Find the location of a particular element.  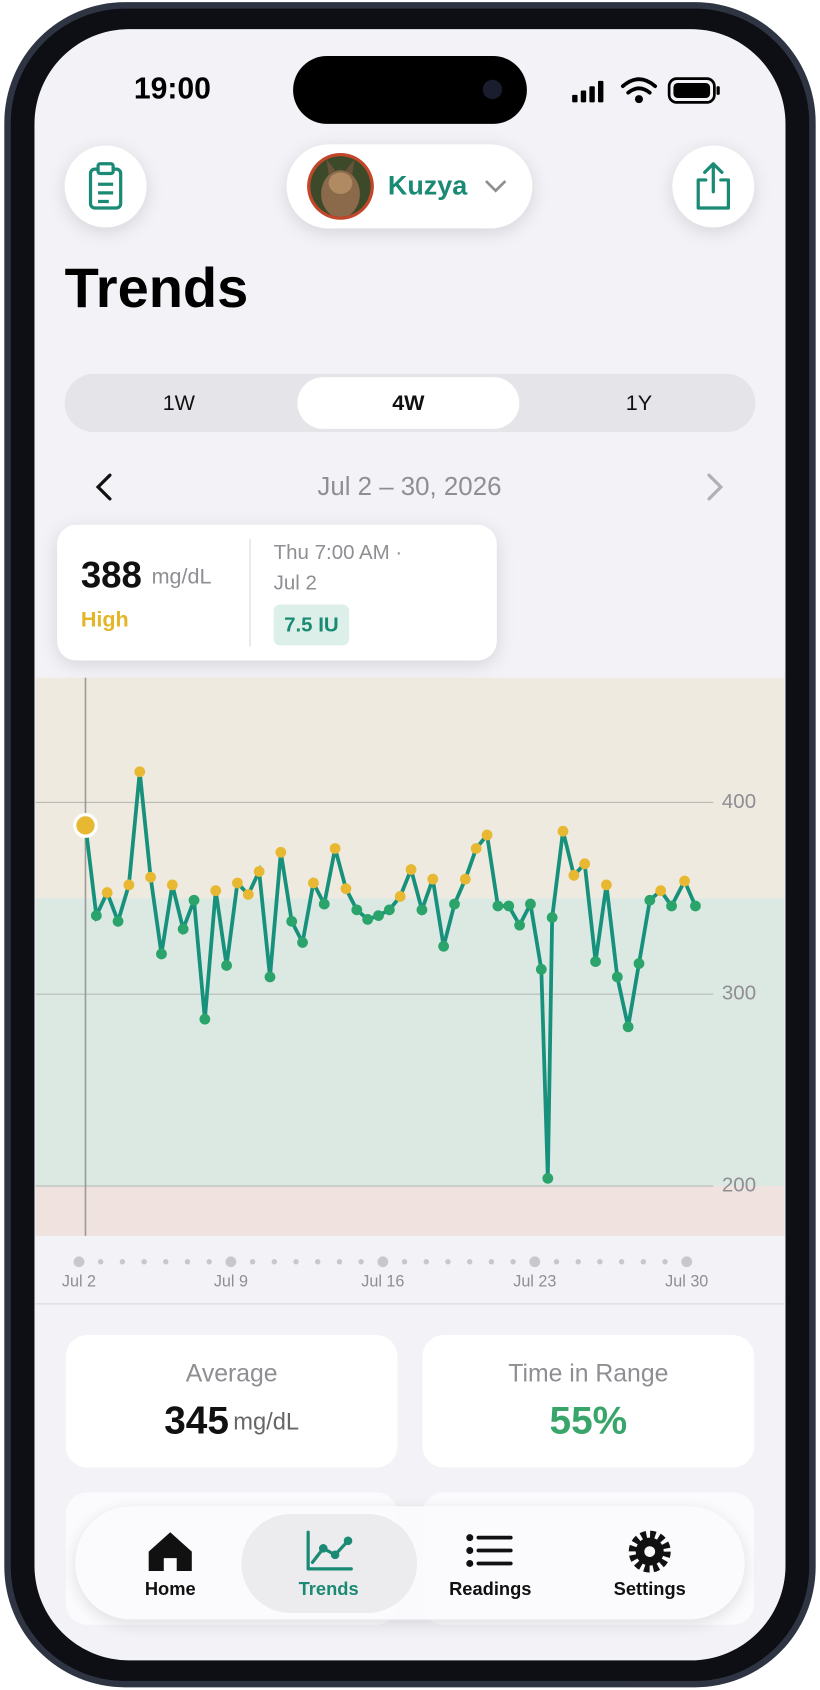

low-band is located at coordinates (410, 1211).